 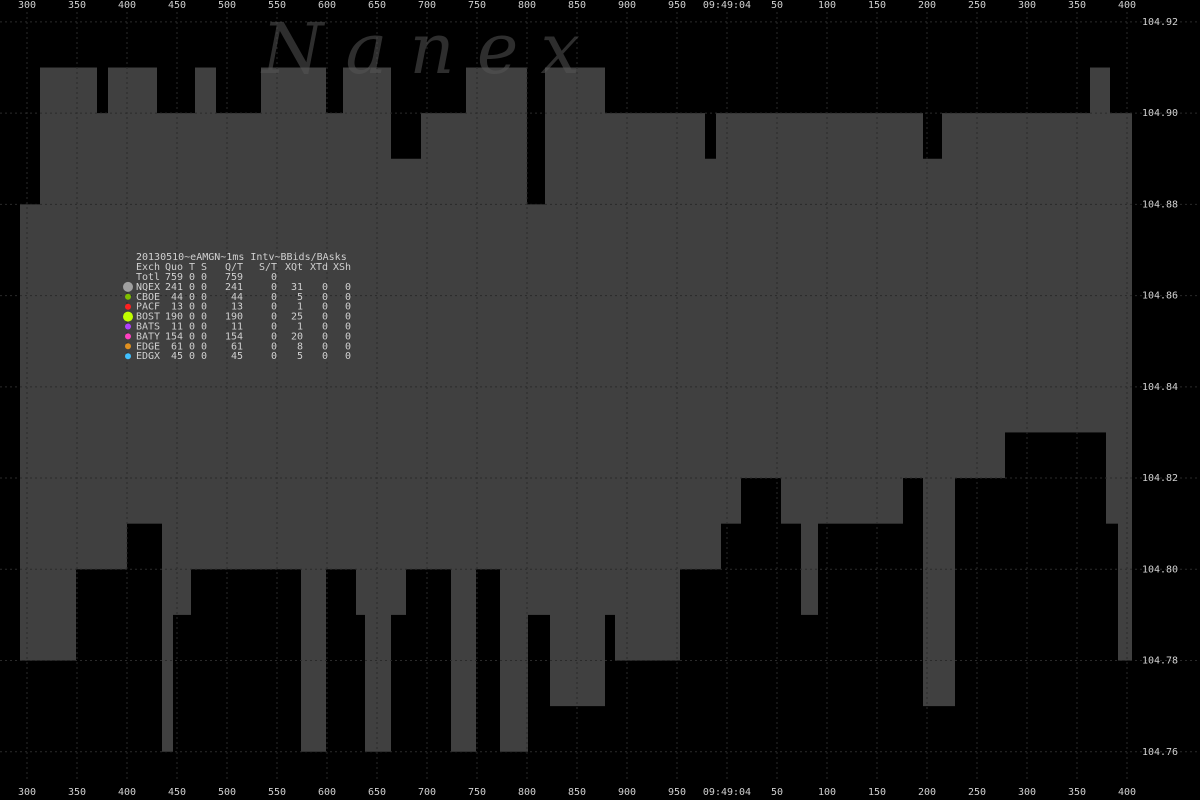 I want to click on legend-cell: 1, so click(x=300, y=307).